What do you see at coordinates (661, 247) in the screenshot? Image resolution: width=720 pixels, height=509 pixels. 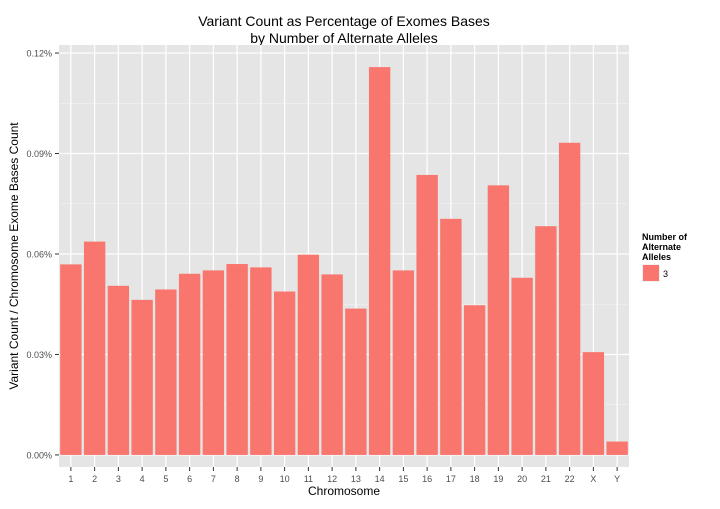 I see `legend-title-line-2: Alternate` at bounding box center [661, 247].